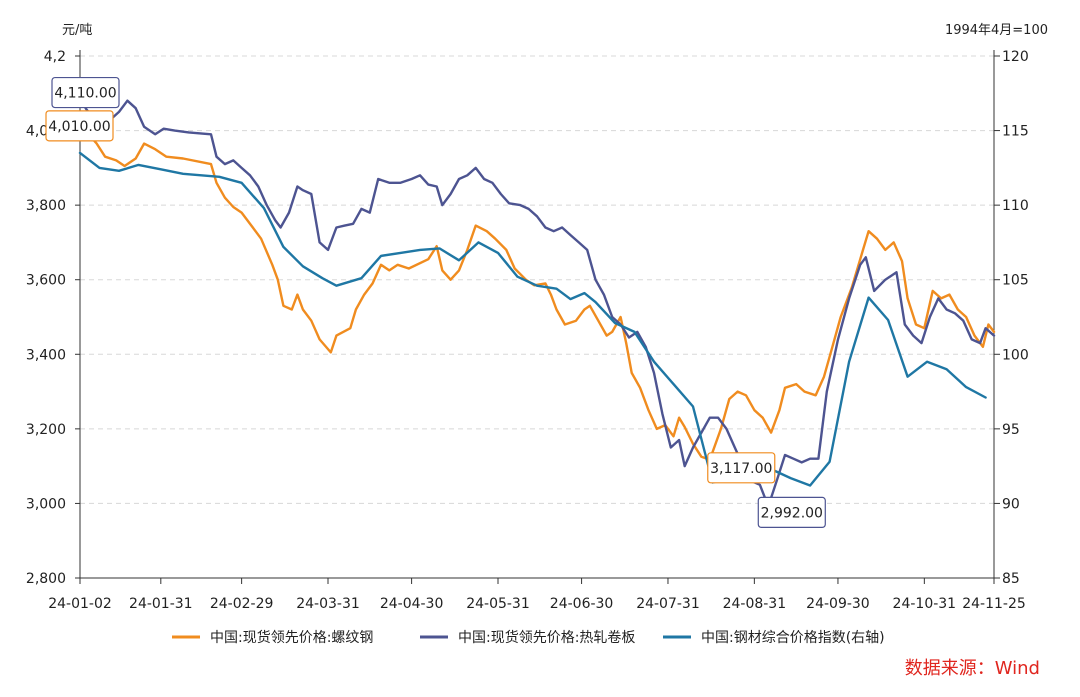  What do you see at coordinates (412, 604) in the screenshot?
I see `x-tick-label: 24-04-30` at bounding box center [412, 604].